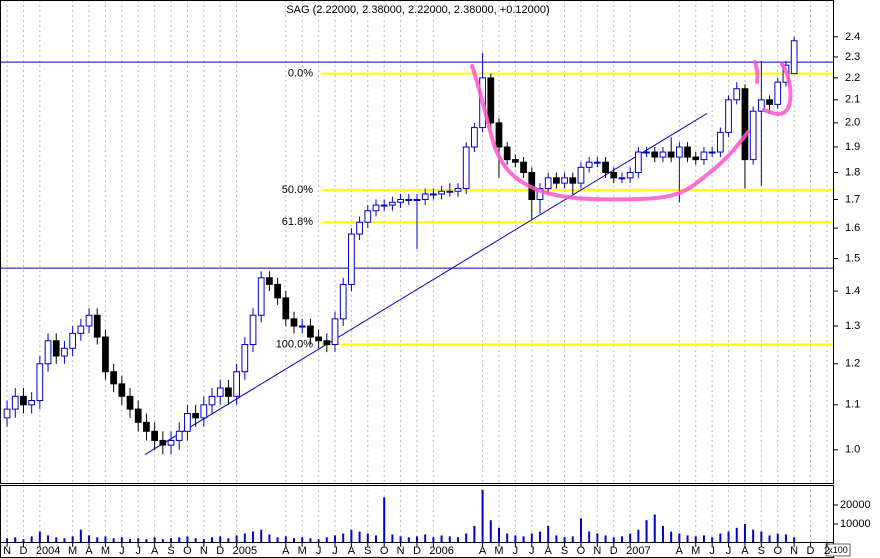  What do you see at coordinates (855, 505) in the screenshot?
I see `volume-tick-label: 20000` at bounding box center [855, 505].